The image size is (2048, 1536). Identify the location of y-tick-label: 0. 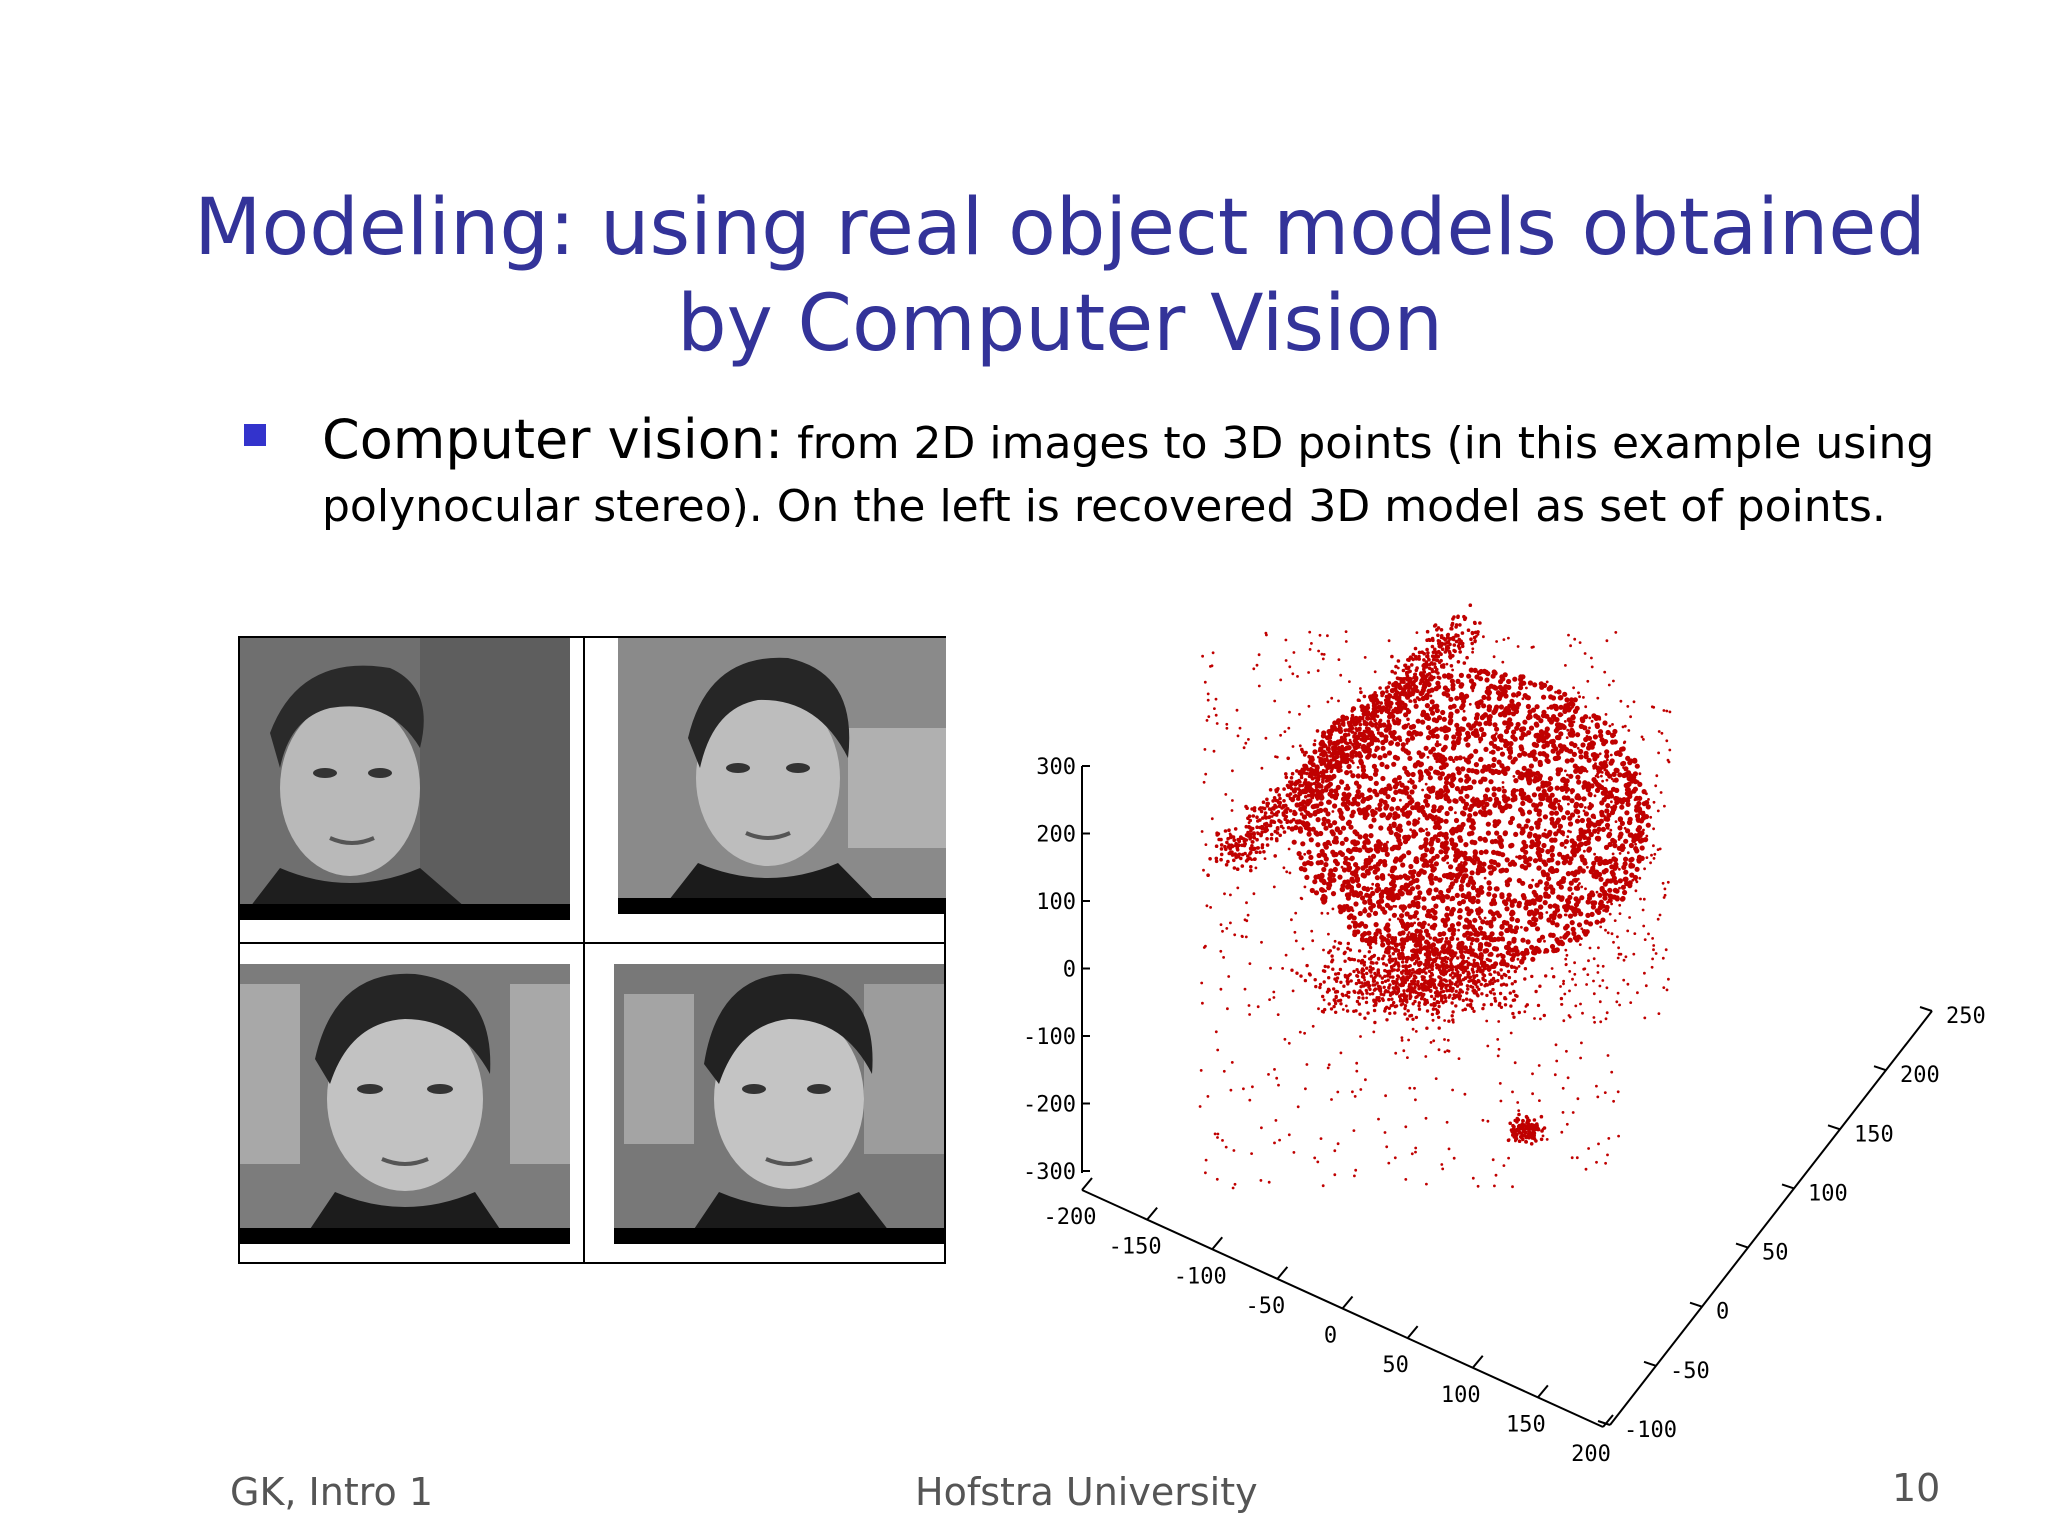
(1722, 1312).